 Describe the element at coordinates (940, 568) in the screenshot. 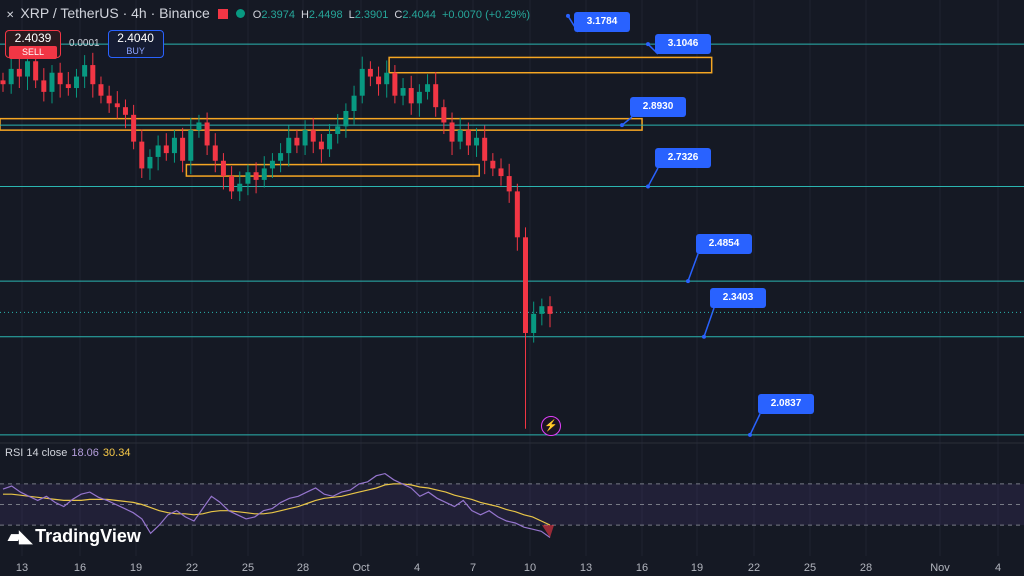

I see `x-tick-label: Nov` at that location.